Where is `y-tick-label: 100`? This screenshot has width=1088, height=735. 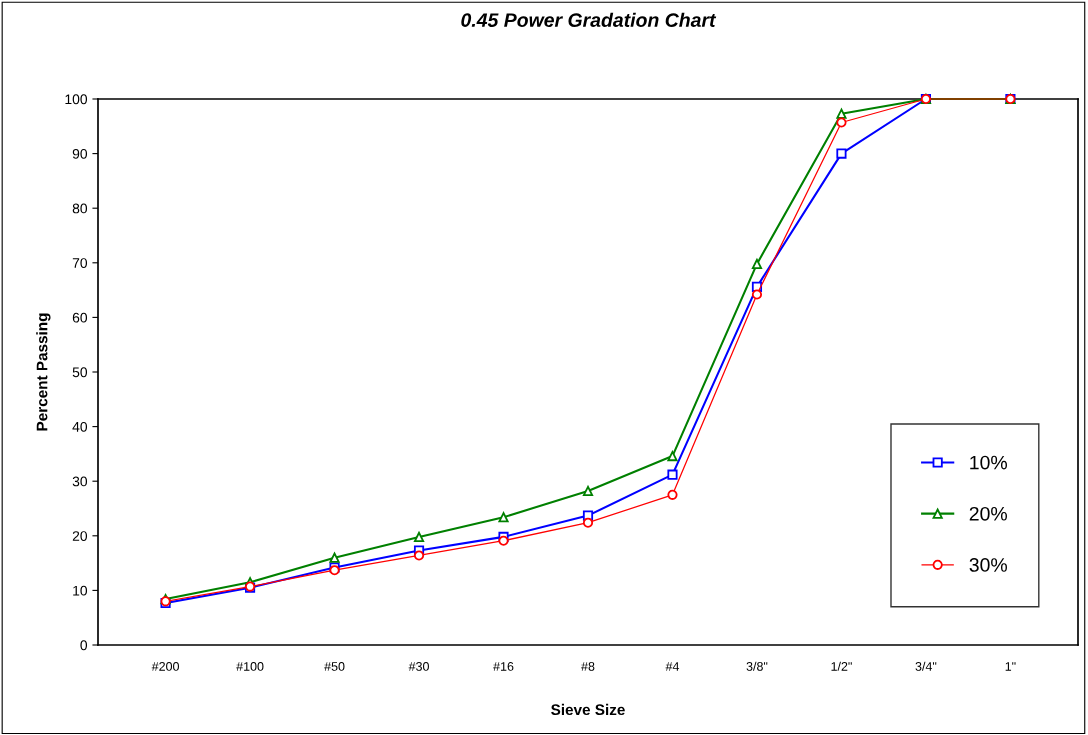 y-tick-label: 100 is located at coordinates (76, 99).